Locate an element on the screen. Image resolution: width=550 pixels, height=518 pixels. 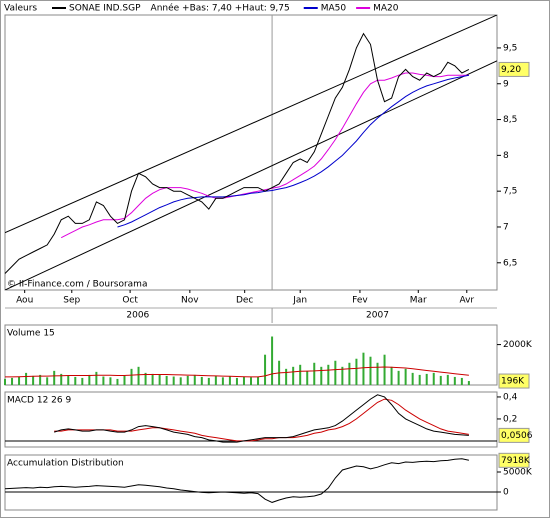
year-label: 2007 is located at coordinates (377, 316).